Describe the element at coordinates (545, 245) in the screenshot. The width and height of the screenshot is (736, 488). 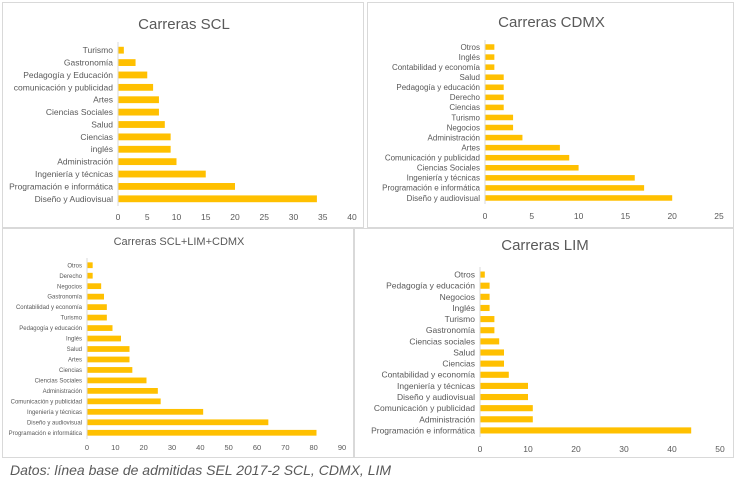
I see `chart-title: Carreras LIM` at that location.